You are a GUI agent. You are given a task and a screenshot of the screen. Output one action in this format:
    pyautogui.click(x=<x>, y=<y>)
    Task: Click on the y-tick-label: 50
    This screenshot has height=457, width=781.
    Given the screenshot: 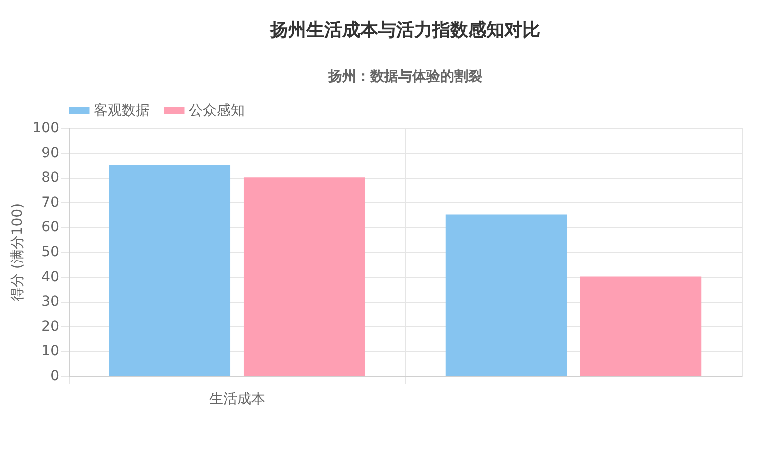 What is the action you would take?
    pyautogui.click(x=51, y=252)
    